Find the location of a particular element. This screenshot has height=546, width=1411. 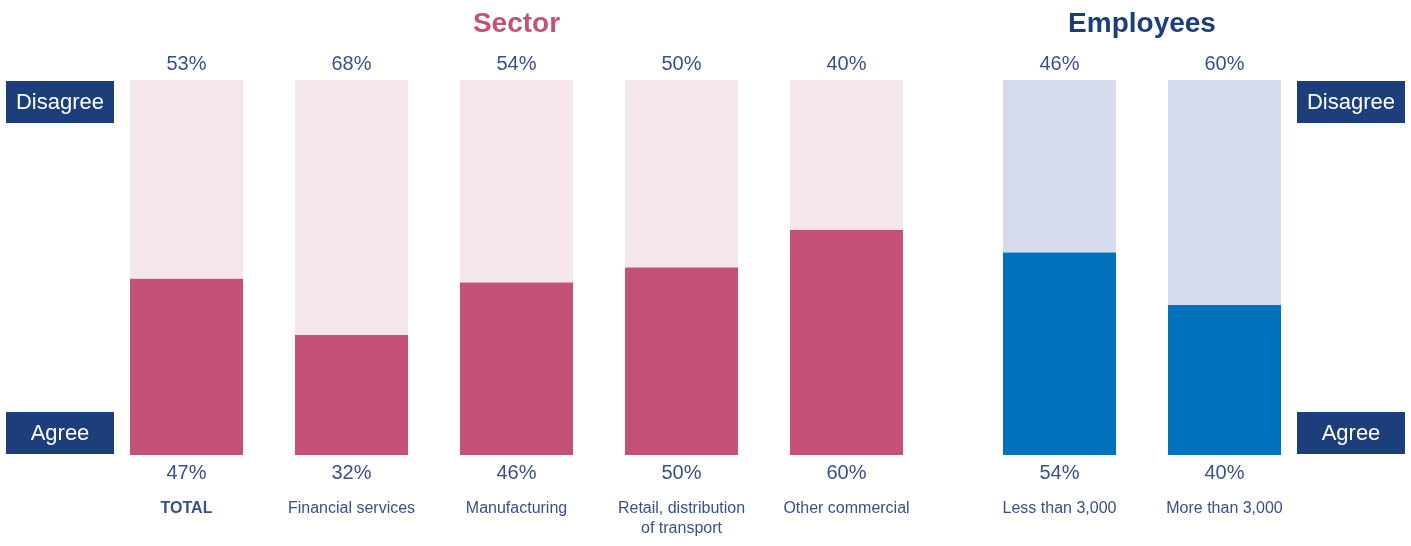

chart-title: Sector is located at coordinates (516, 22).